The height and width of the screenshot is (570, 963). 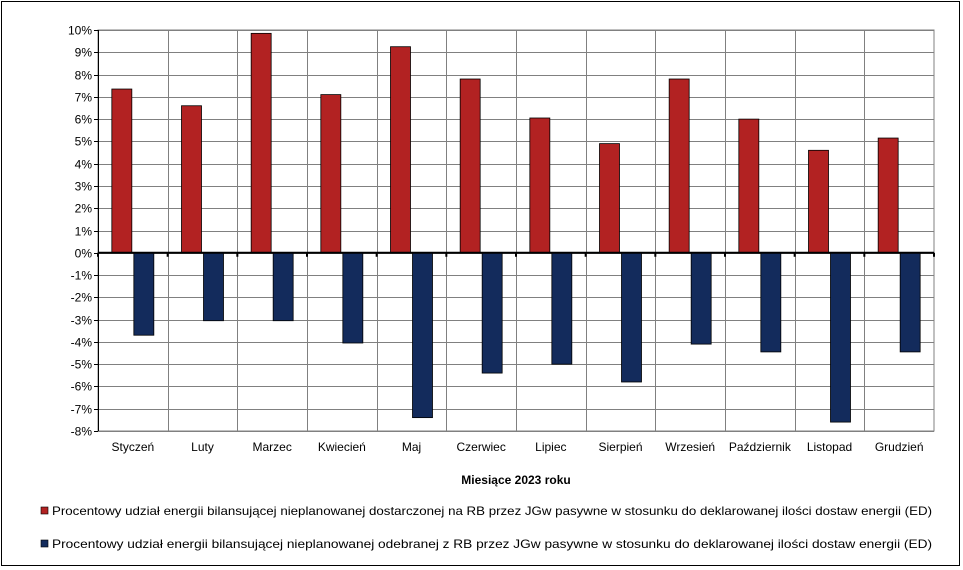 I want to click on y-tick-label: -8%, so click(x=82, y=432).